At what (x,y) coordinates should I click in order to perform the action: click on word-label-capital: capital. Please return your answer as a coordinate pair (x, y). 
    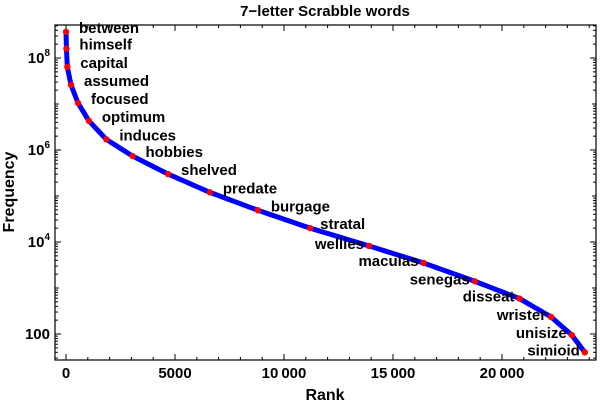
    Looking at the image, I should click on (104, 63).